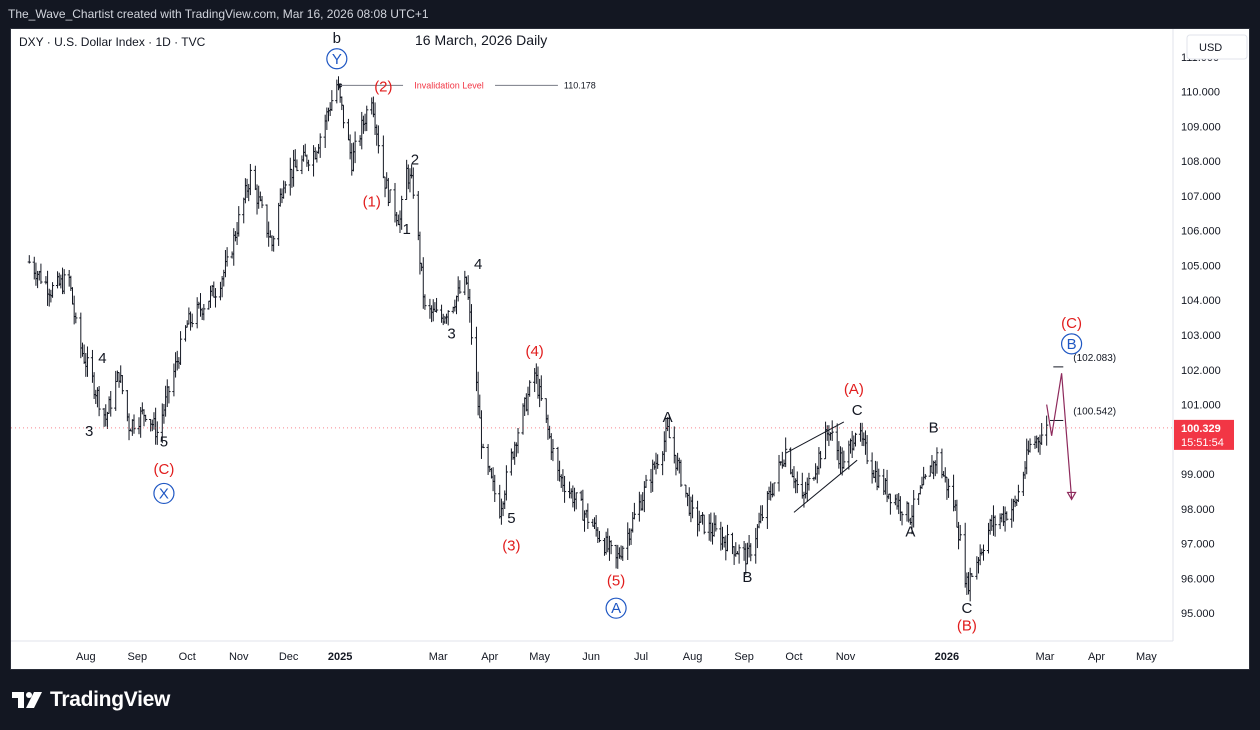 This screenshot has width=1260, height=730. Describe the element at coordinates (1094, 411) in the screenshot. I see `target-level-label: (100.542)` at that location.